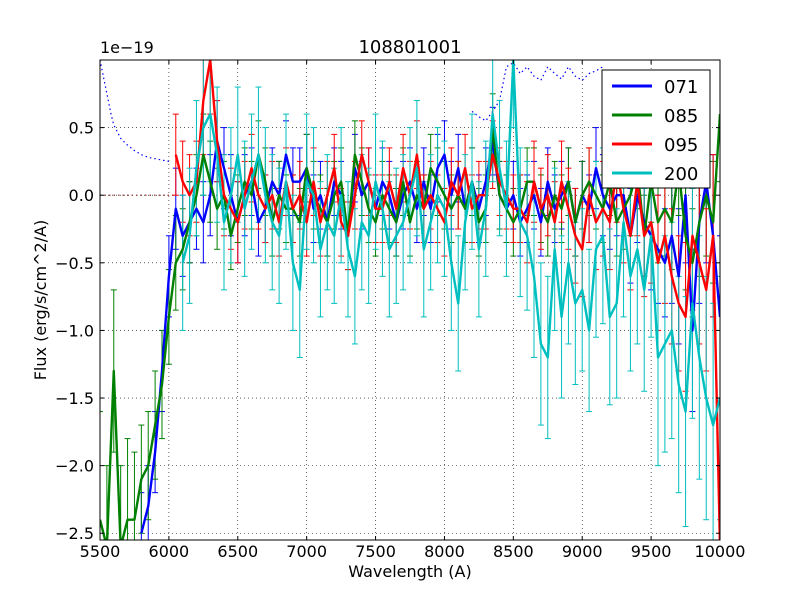  What do you see at coordinates (444, 551) in the screenshot?
I see `x-tick-label: 8000` at bounding box center [444, 551].